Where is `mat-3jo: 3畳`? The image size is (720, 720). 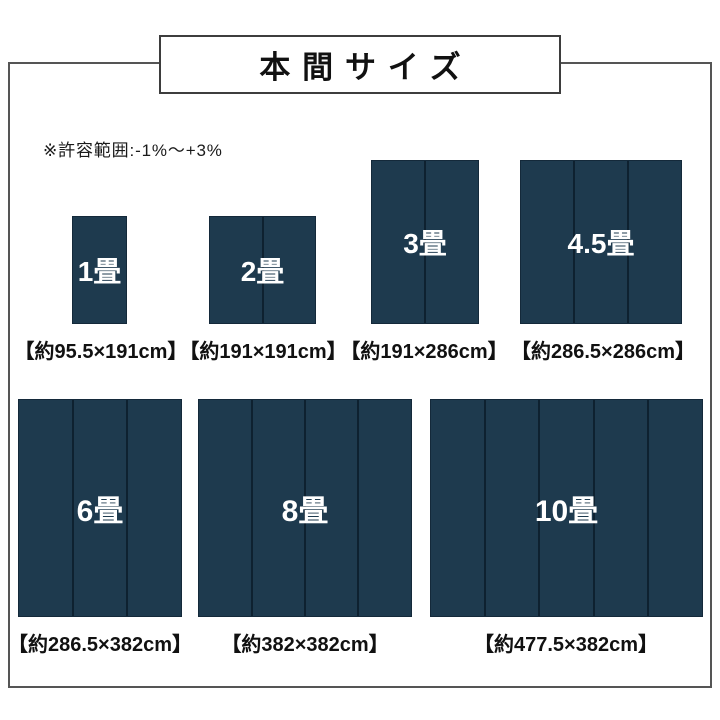 mat-3jo: 3畳 is located at coordinates (425, 242).